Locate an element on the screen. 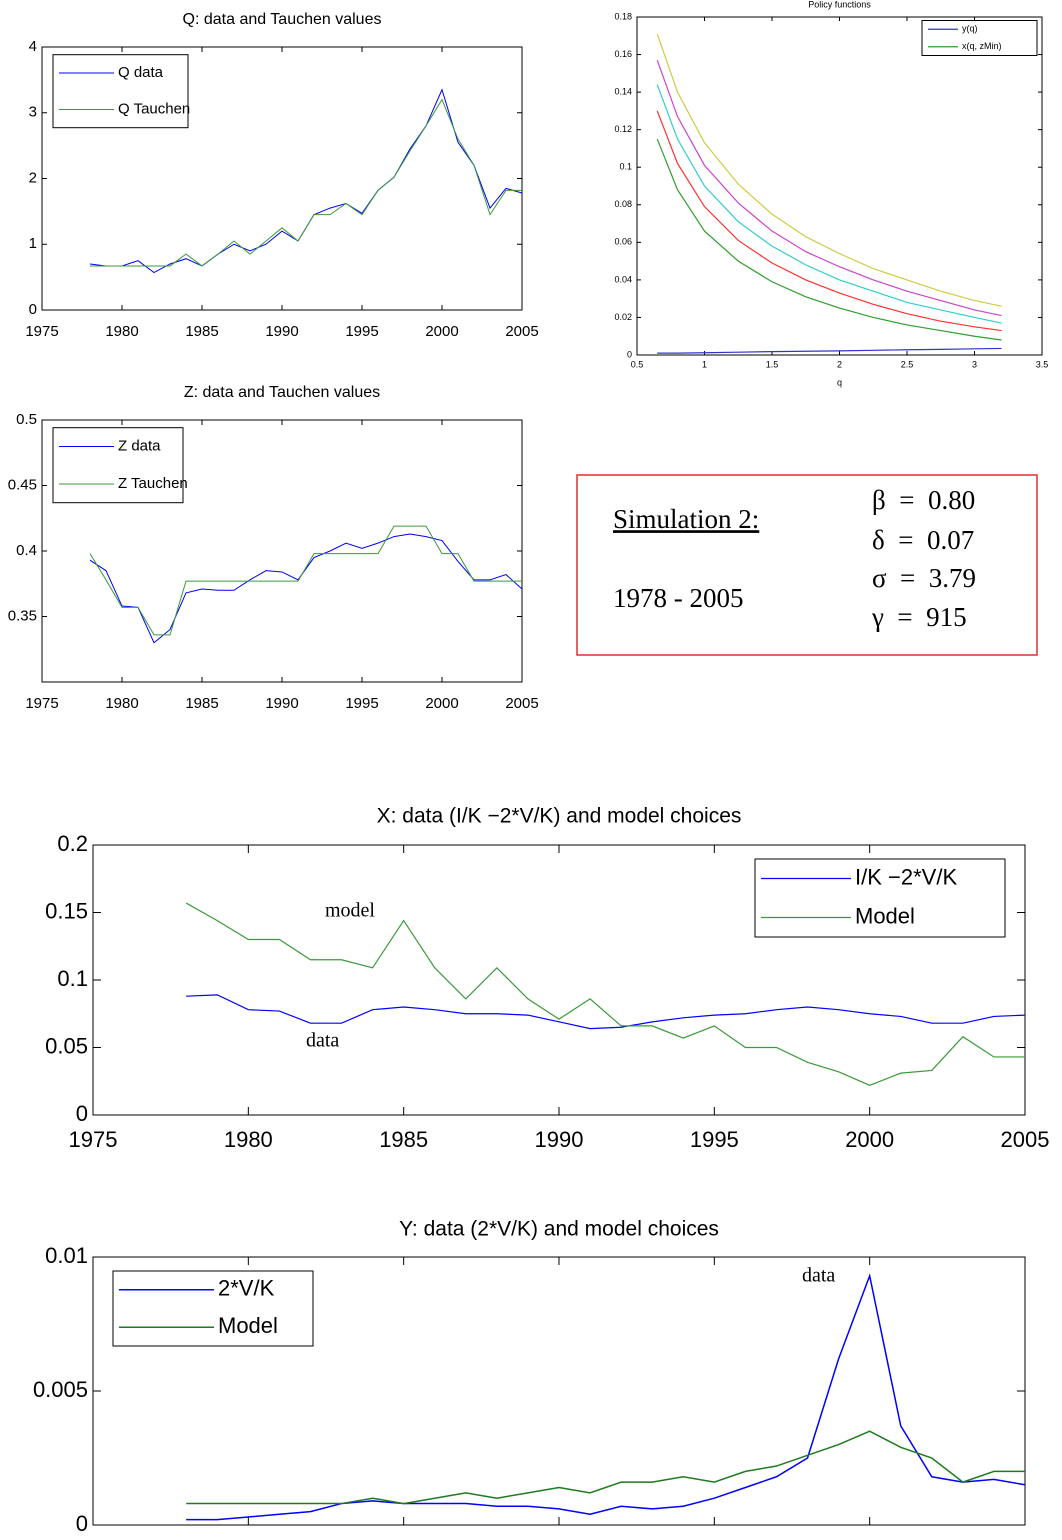  x-tick-label: 3 is located at coordinates (974, 364).